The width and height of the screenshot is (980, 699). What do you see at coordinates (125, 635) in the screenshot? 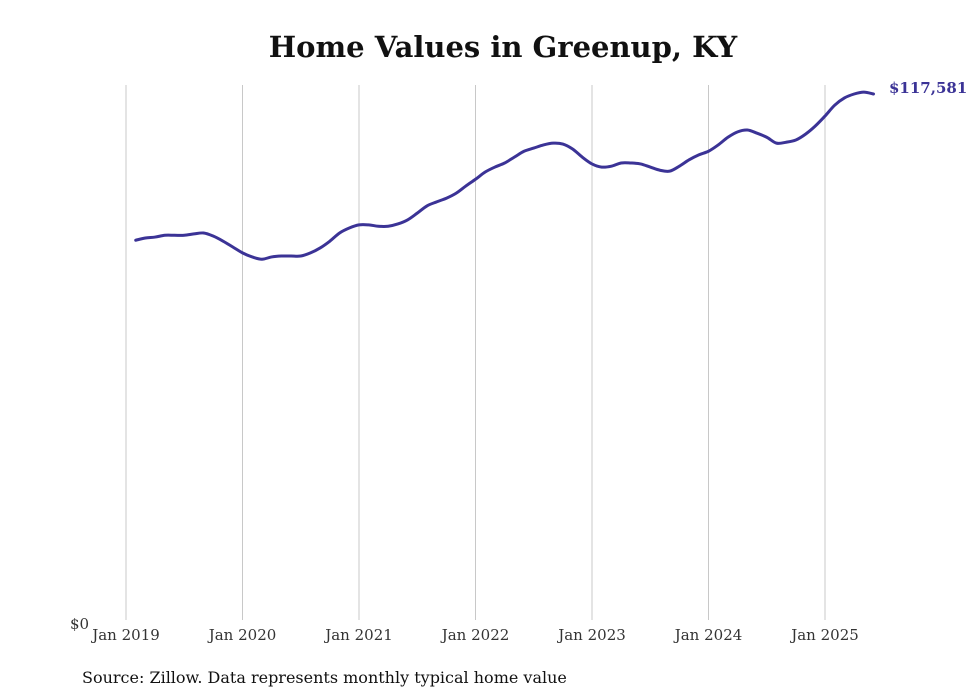
I see `x-tick-label: Jan 2019` at bounding box center [125, 635].